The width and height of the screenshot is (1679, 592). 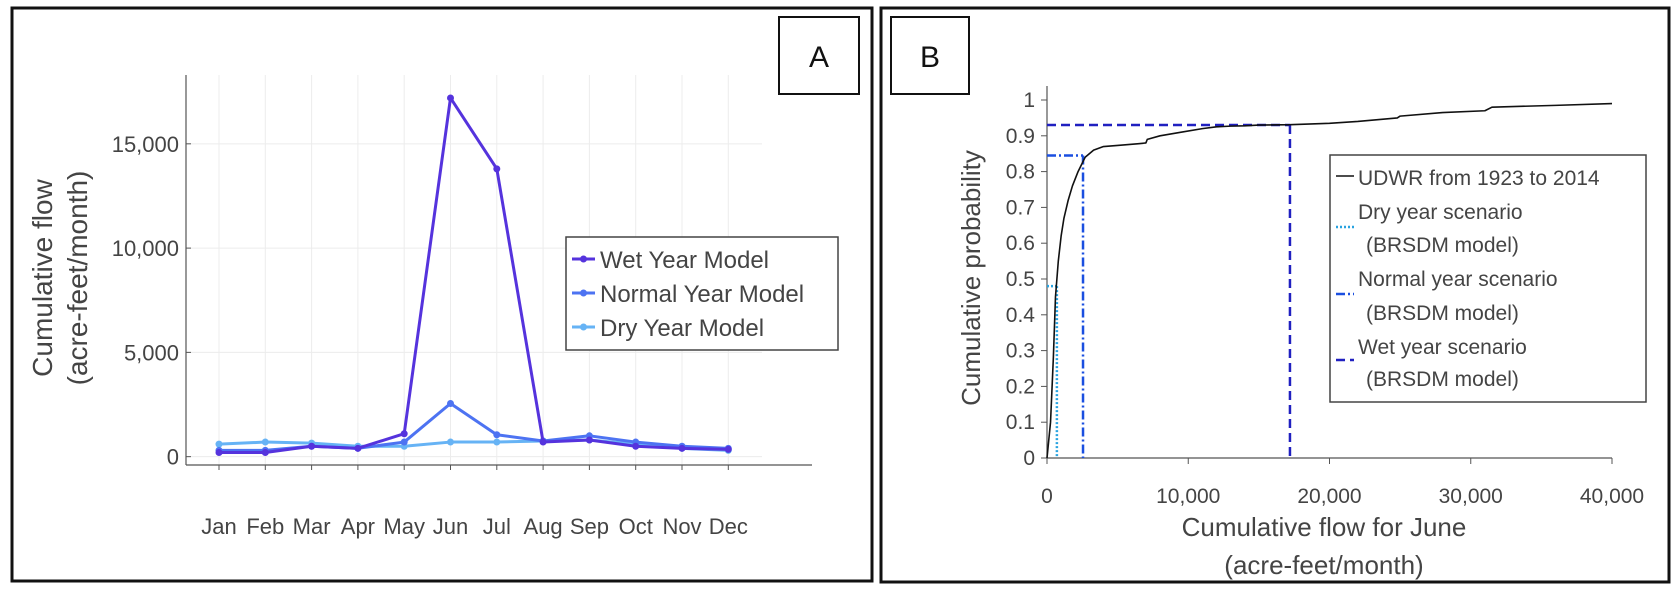 I want to click on b-x-tick-label: 30,000, so click(x=1471, y=496).